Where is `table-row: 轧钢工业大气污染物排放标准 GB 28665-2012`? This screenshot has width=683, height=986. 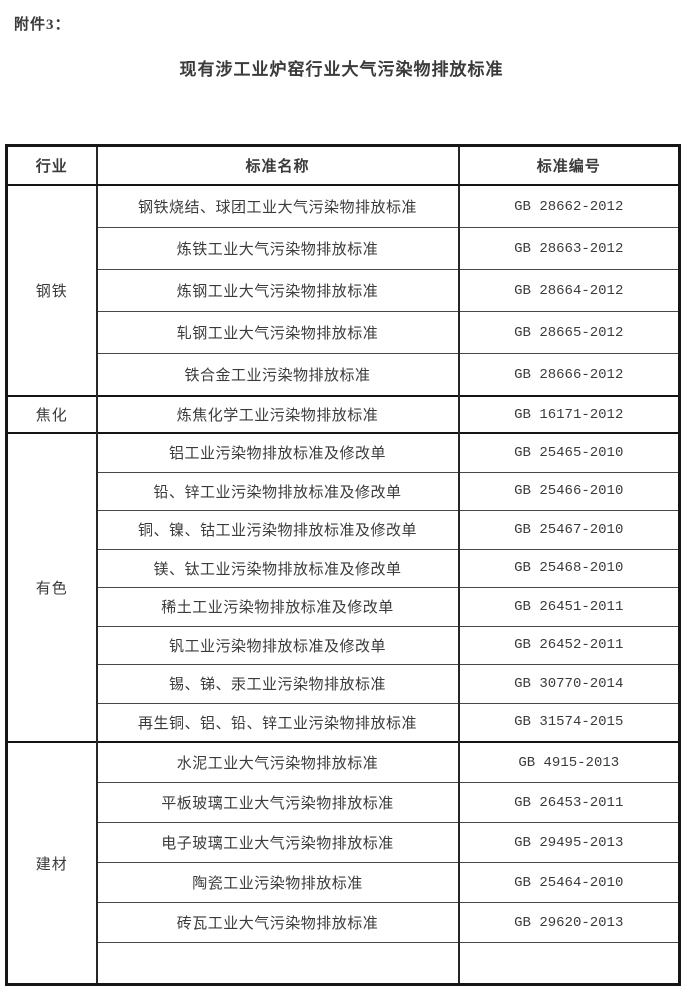 table-row: 轧钢工业大气污染物排放标准 GB 28665-2012 is located at coordinates (344, 332).